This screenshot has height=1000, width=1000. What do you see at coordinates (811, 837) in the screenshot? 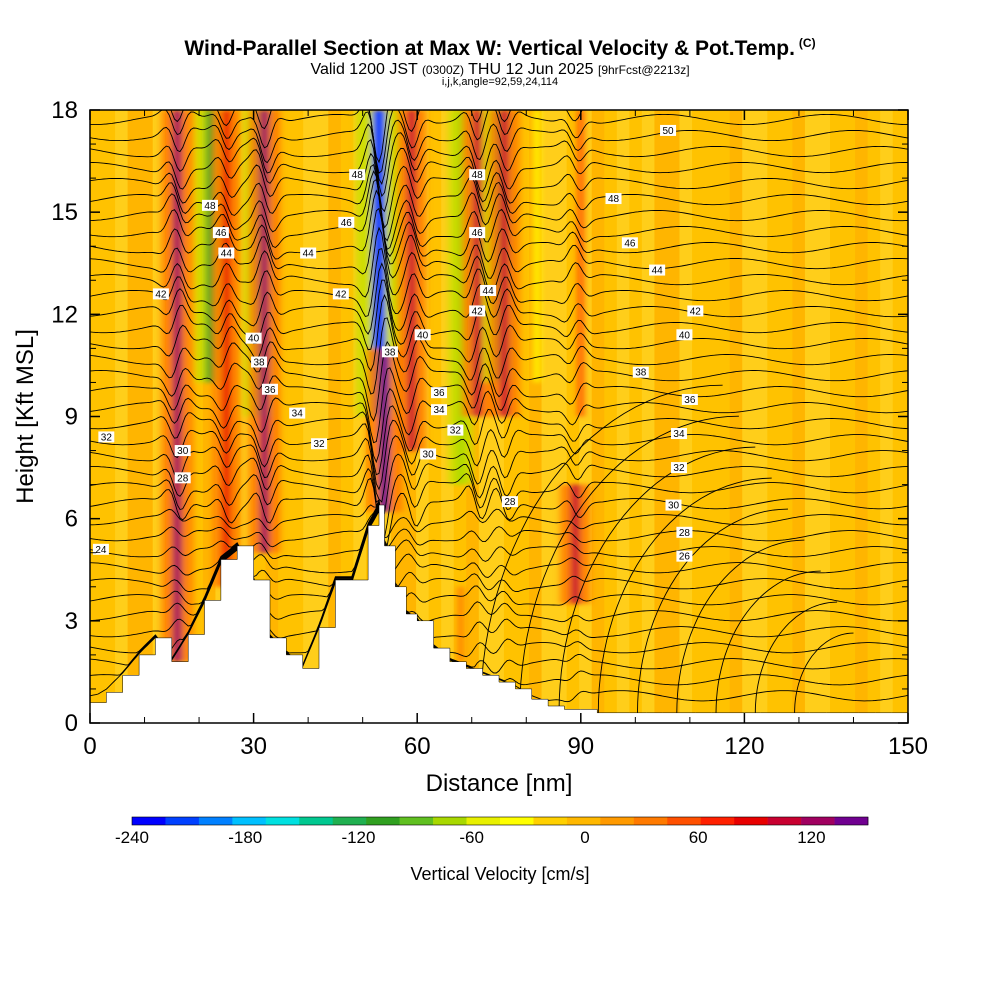
I see `colorbar-tick-label: 120` at bounding box center [811, 837].